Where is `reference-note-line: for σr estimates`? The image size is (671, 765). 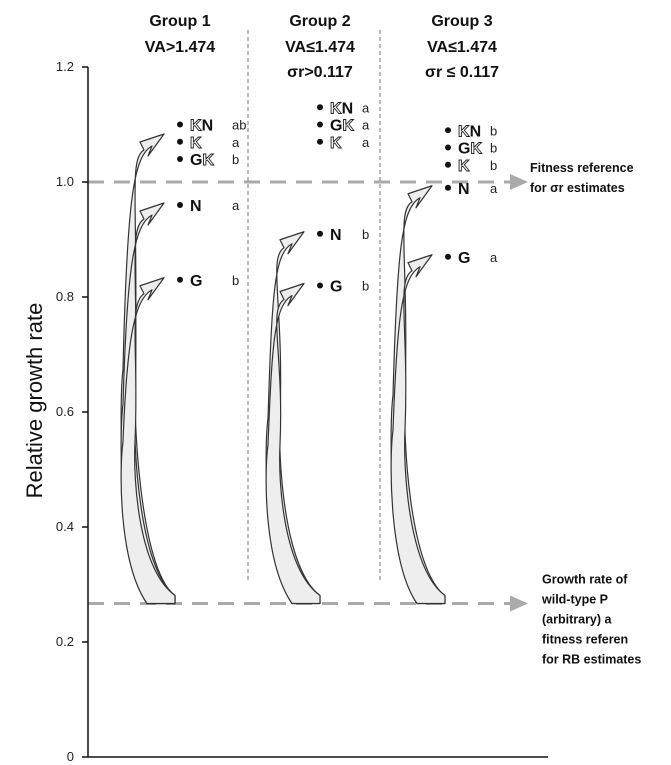 reference-note-line: for σr estimates is located at coordinates (577, 188).